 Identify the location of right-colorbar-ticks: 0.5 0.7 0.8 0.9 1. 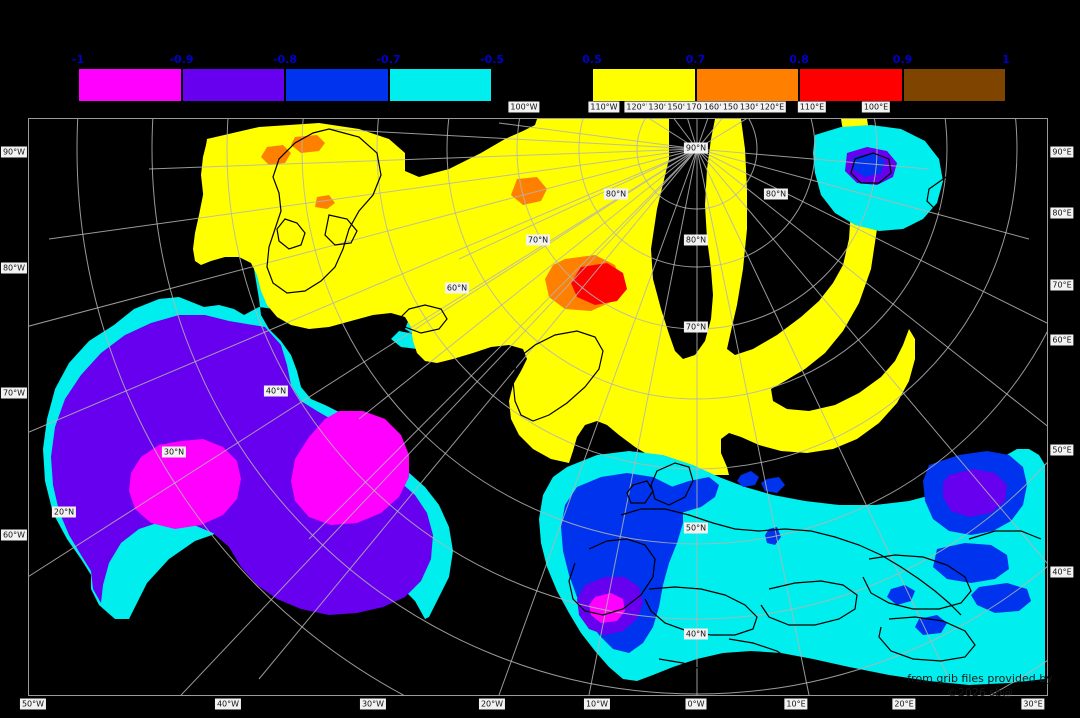
(796, 60).